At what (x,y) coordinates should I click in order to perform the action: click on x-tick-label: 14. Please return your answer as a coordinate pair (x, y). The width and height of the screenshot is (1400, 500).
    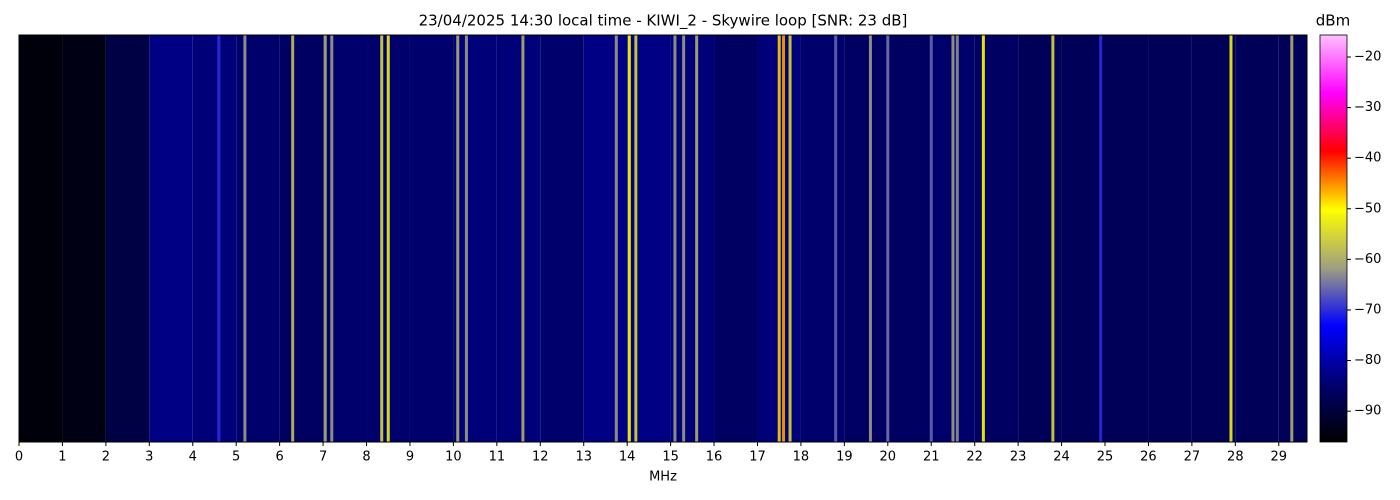
    Looking at the image, I should click on (627, 457).